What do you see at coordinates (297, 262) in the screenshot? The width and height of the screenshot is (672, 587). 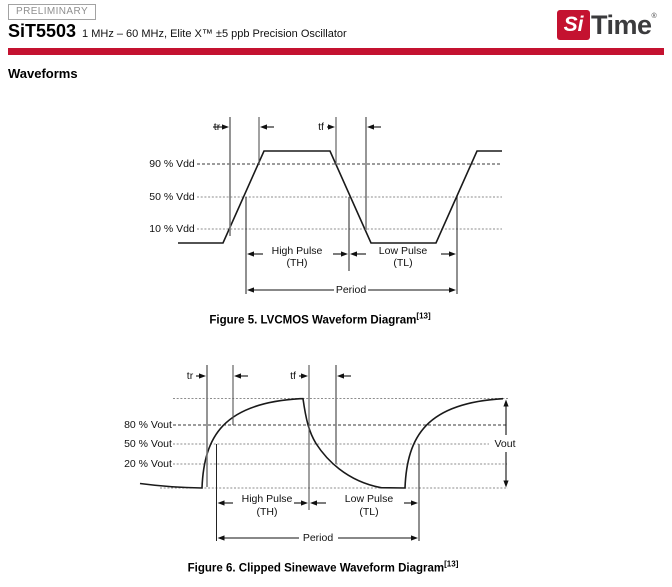 I see `fig5-high-pulse-sub-label: (TH)` at bounding box center [297, 262].